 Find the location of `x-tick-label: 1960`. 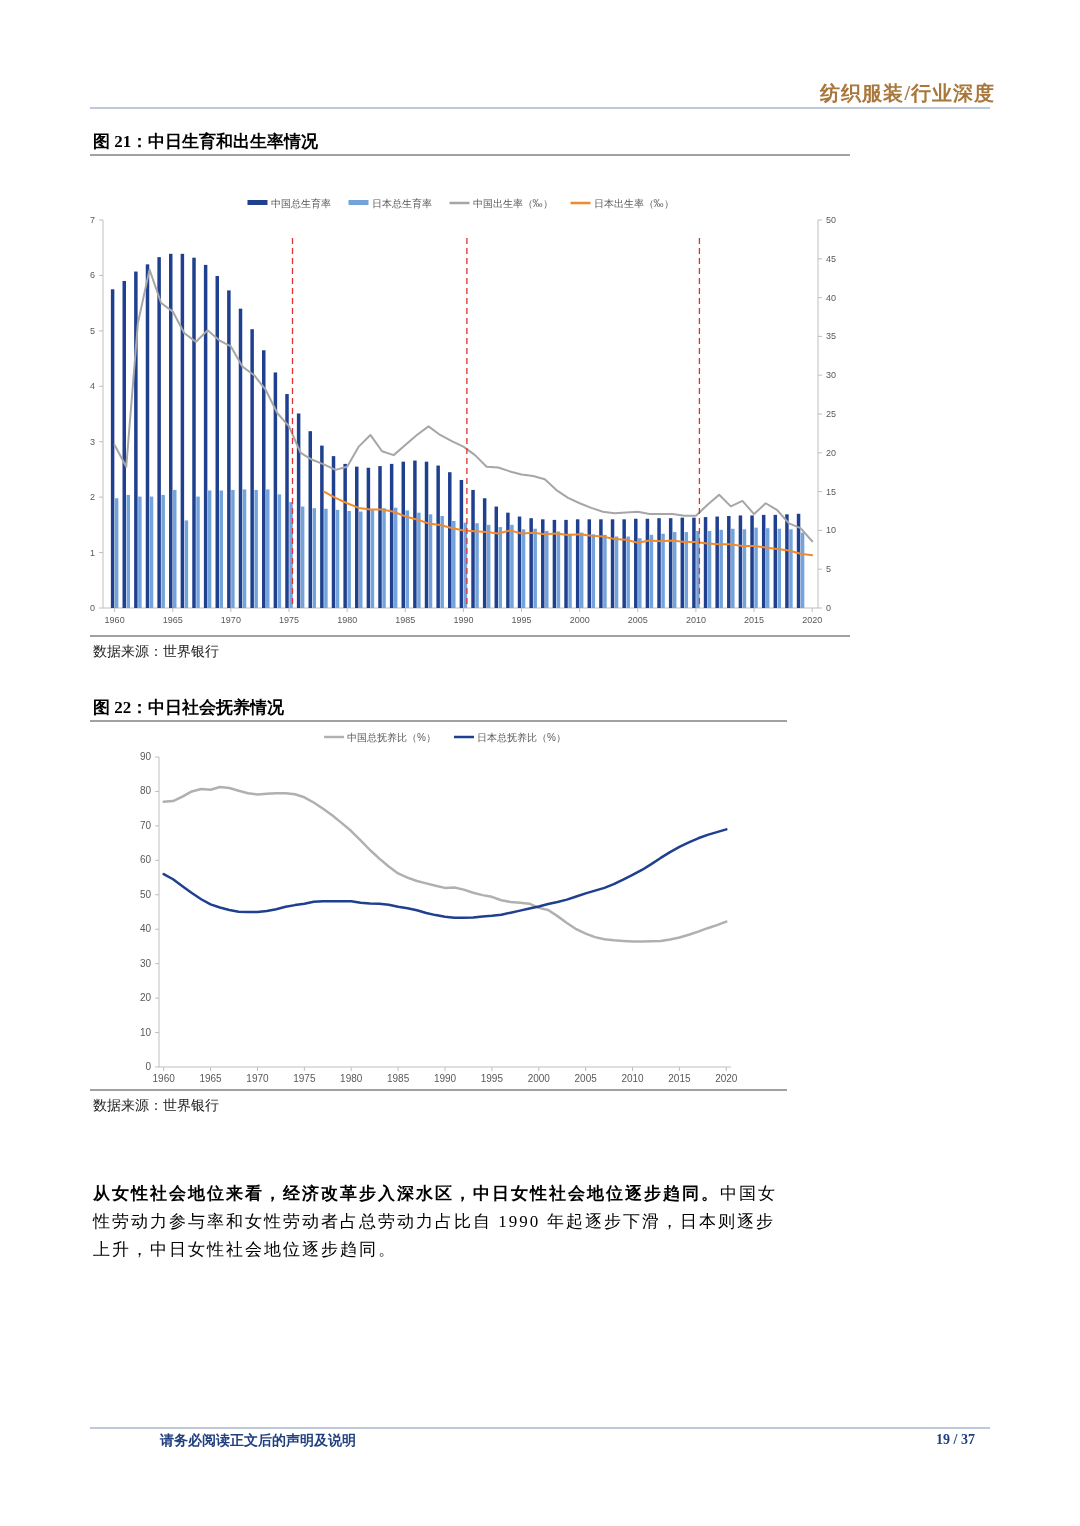

x-tick-label: 1960 is located at coordinates (164, 1078).